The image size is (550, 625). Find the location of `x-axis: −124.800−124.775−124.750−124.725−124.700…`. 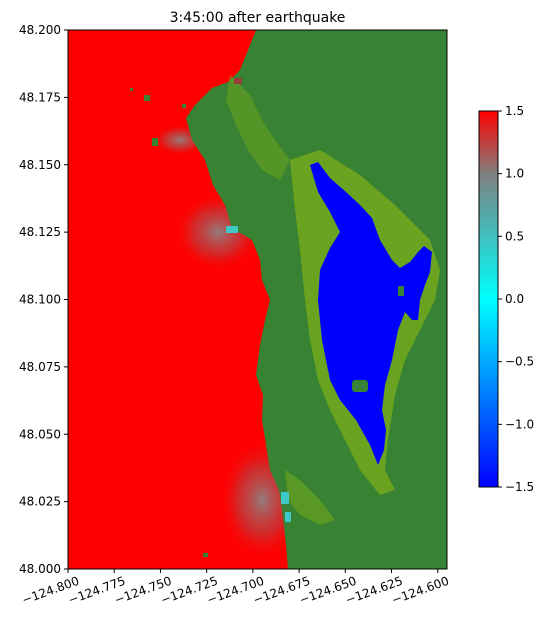

x-axis: −124.800−124.775−124.750−124.725−124.700… is located at coordinates (235, 588).